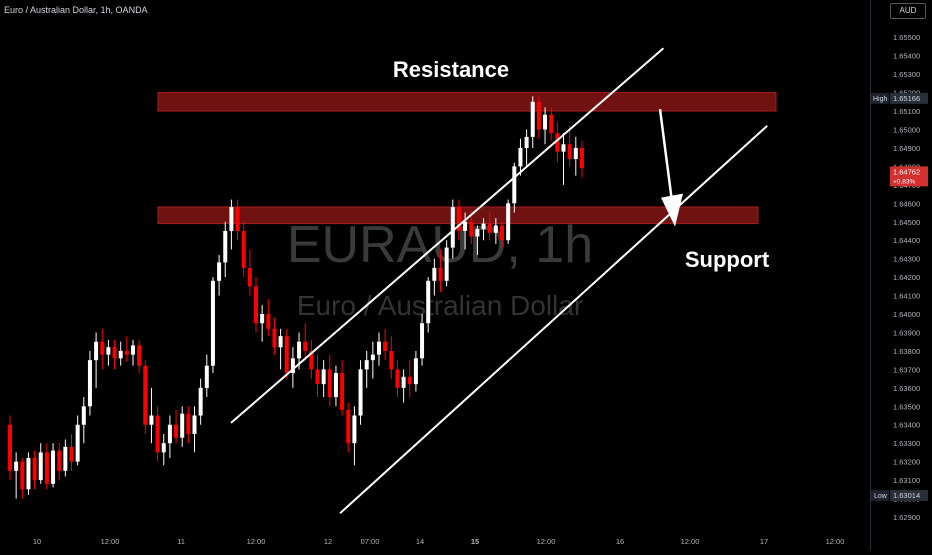  What do you see at coordinates (76, 10) in the screenshot?
I see `symbol-title: Euro / Australian Dollar, 1h, OANDA` at bounding box center [76, 10].